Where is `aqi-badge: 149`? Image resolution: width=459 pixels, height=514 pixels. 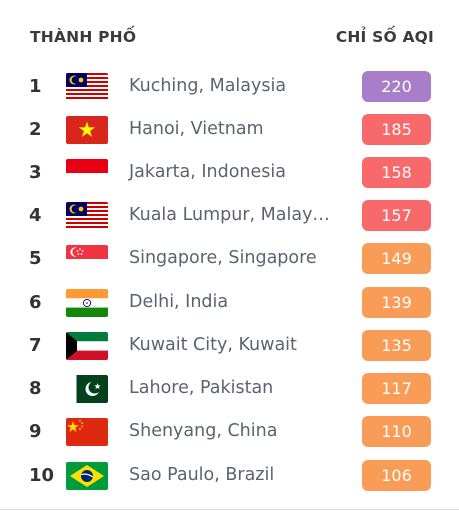
aqi-badge: 149 is located at coordinates (396, 258).